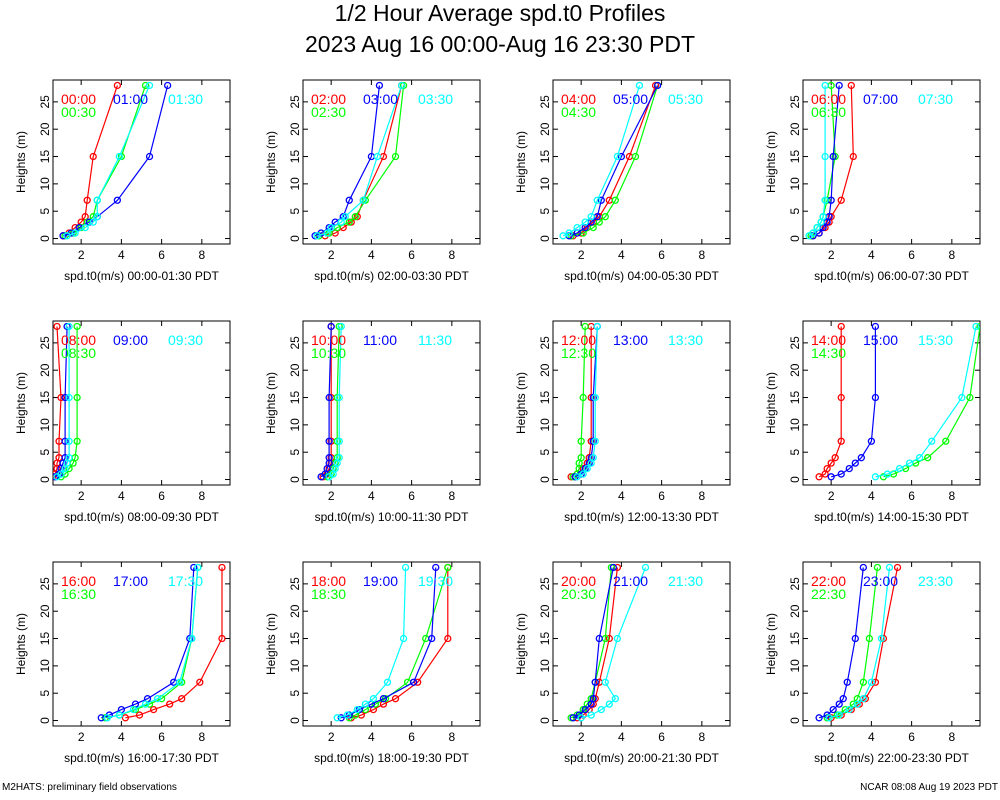  Describe the element at coordinates (78, 340) in the screenshot. I see `legend-label: 08:00` at that location.